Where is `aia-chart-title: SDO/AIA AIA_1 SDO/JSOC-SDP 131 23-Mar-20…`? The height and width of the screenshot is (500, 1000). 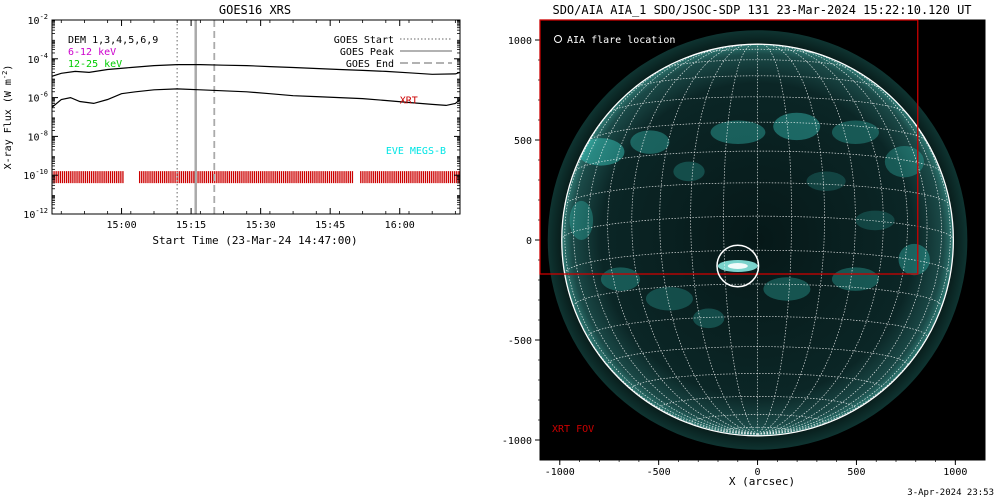 aia-chart-title: SDO/AIA AIA_1 SDO/JSOC-SDP 131 23-Mar-20… is located at coordinates (761, 10).